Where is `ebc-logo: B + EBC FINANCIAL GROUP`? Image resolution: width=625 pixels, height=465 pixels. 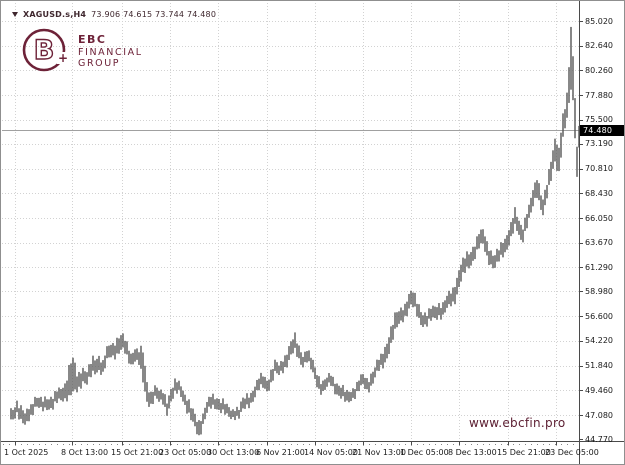 ebc-logo: B + EBC FINANCIAL GROUP is located at coordinates (82, 51).